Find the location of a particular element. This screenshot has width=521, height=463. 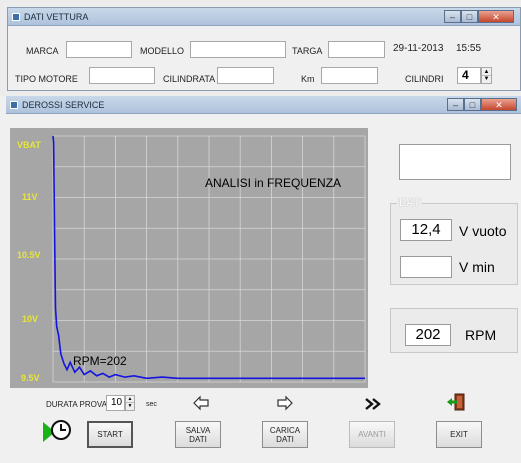

fast-forward-icon is located at coordinates (373, 404).